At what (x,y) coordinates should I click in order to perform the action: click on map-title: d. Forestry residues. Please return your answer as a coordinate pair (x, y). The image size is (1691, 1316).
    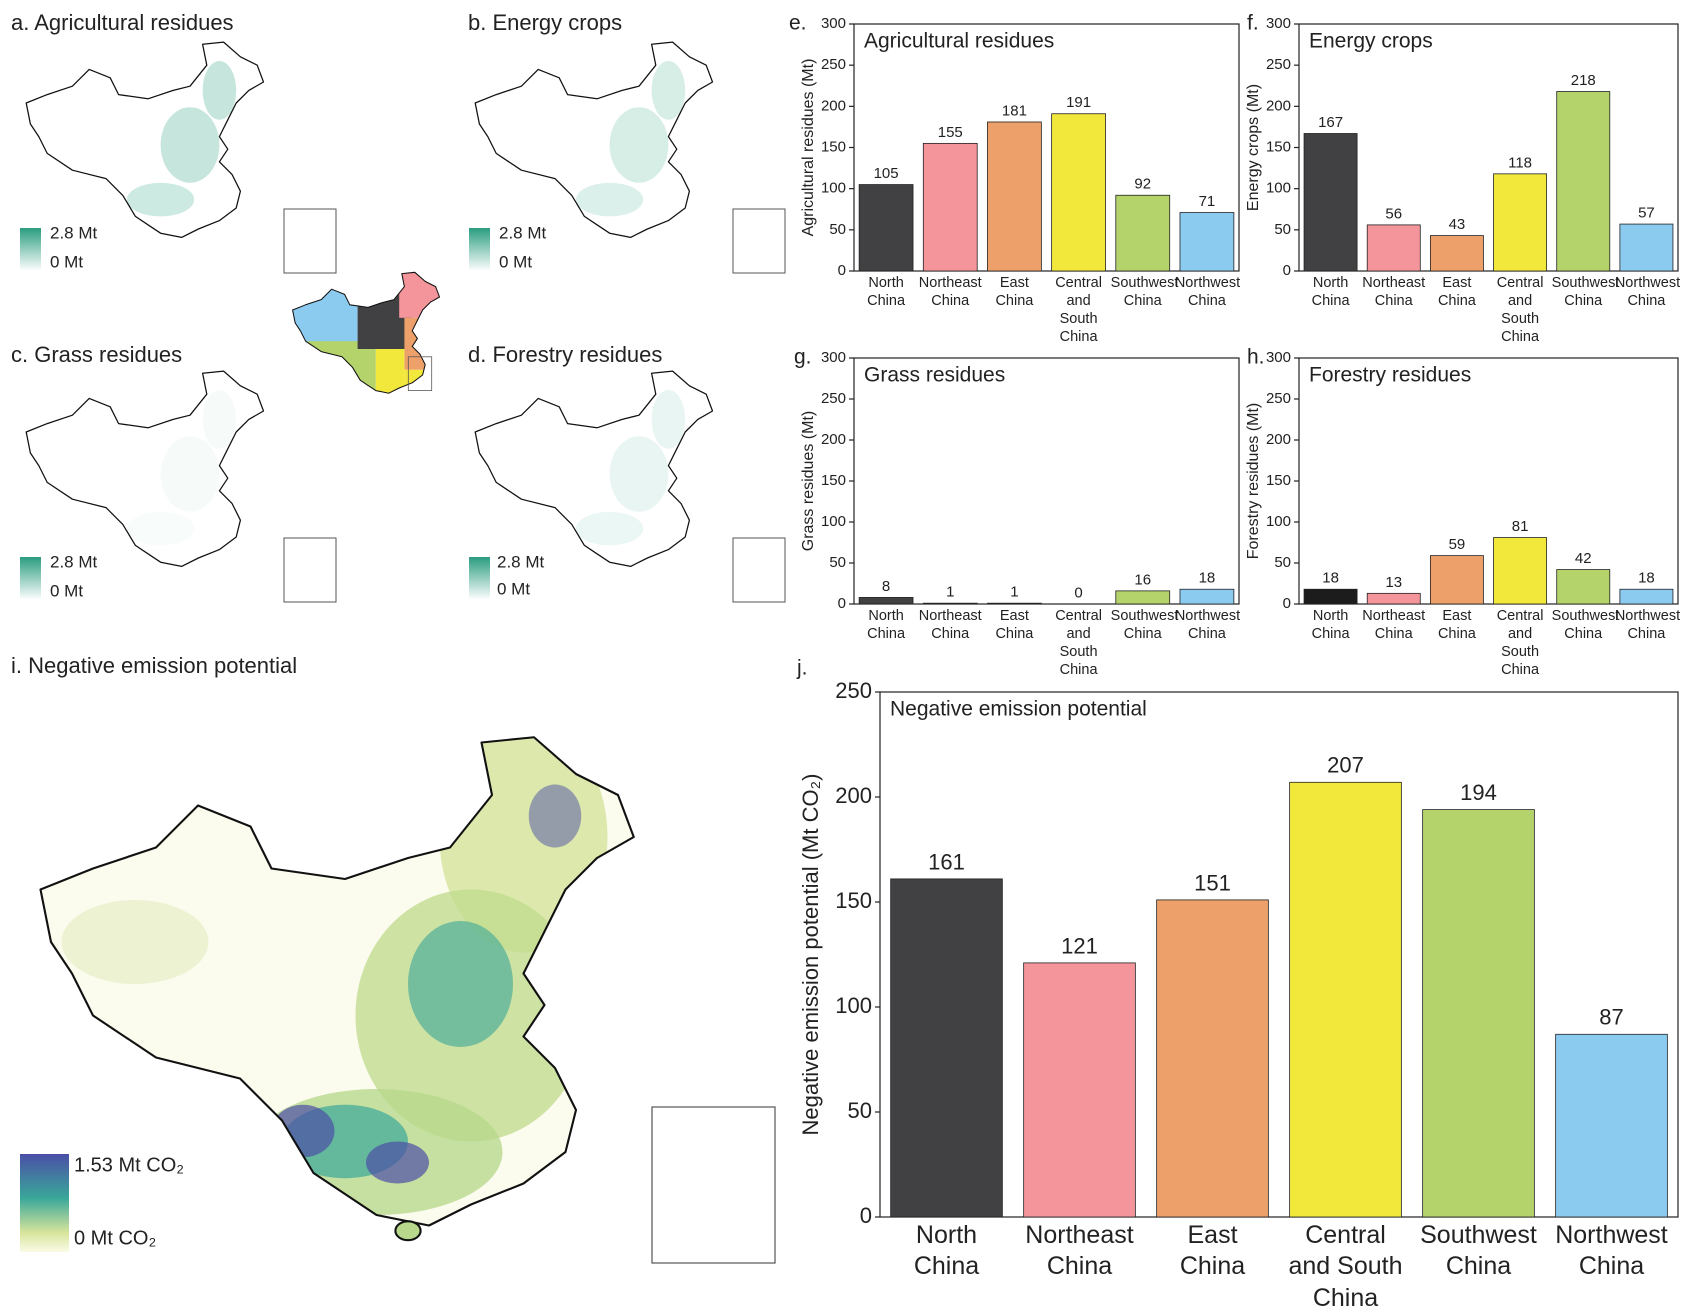
    Looking at the image, I should click on (565, 354).